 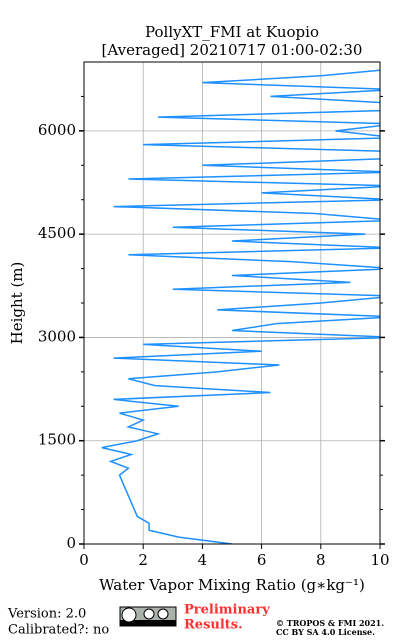 What do you see at coordinates (84, 560) in the screenshot?
I see `x-tick-label: 0` at bounding box center [84, 560].